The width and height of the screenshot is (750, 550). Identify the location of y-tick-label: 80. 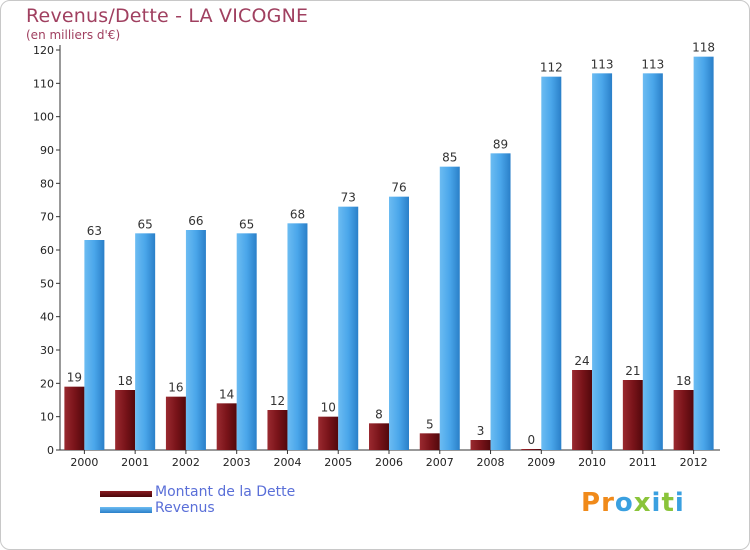
(47, 183).